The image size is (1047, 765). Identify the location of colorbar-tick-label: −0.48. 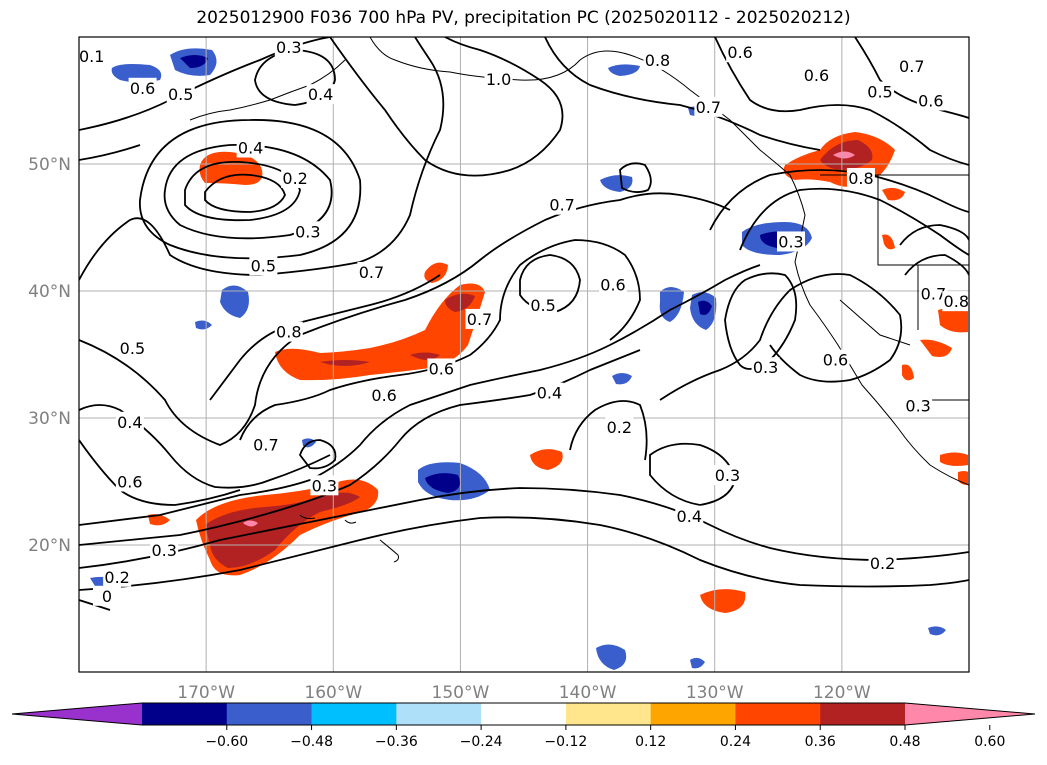
(311, 742).